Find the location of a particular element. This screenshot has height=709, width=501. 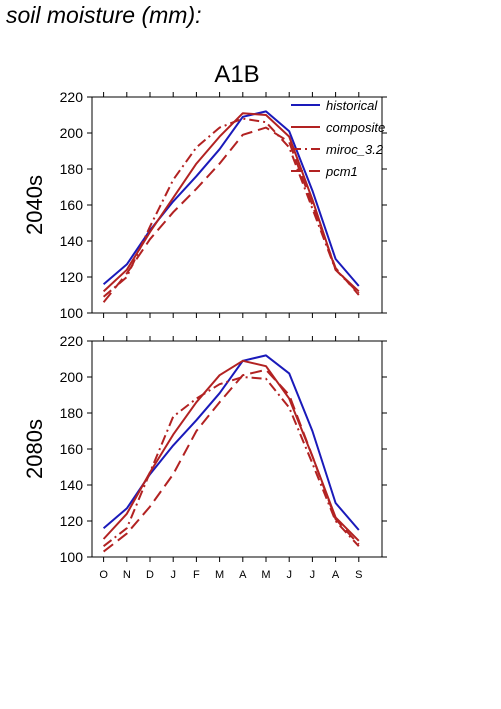

series-line-composite is located at coordinates (231, 202).